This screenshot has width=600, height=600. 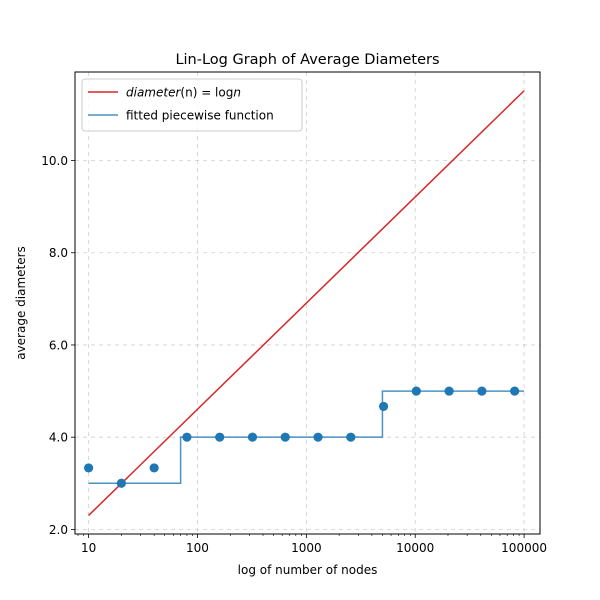 I want to click on x-tick-label: 100, so click(x=197, y=548).